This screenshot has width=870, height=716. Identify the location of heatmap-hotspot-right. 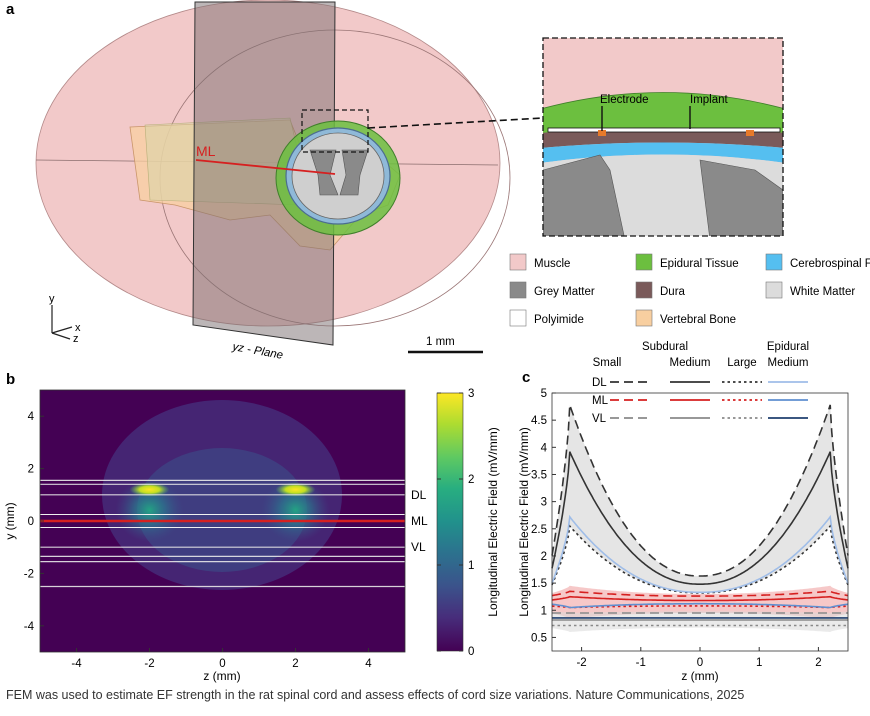
(295, 489).